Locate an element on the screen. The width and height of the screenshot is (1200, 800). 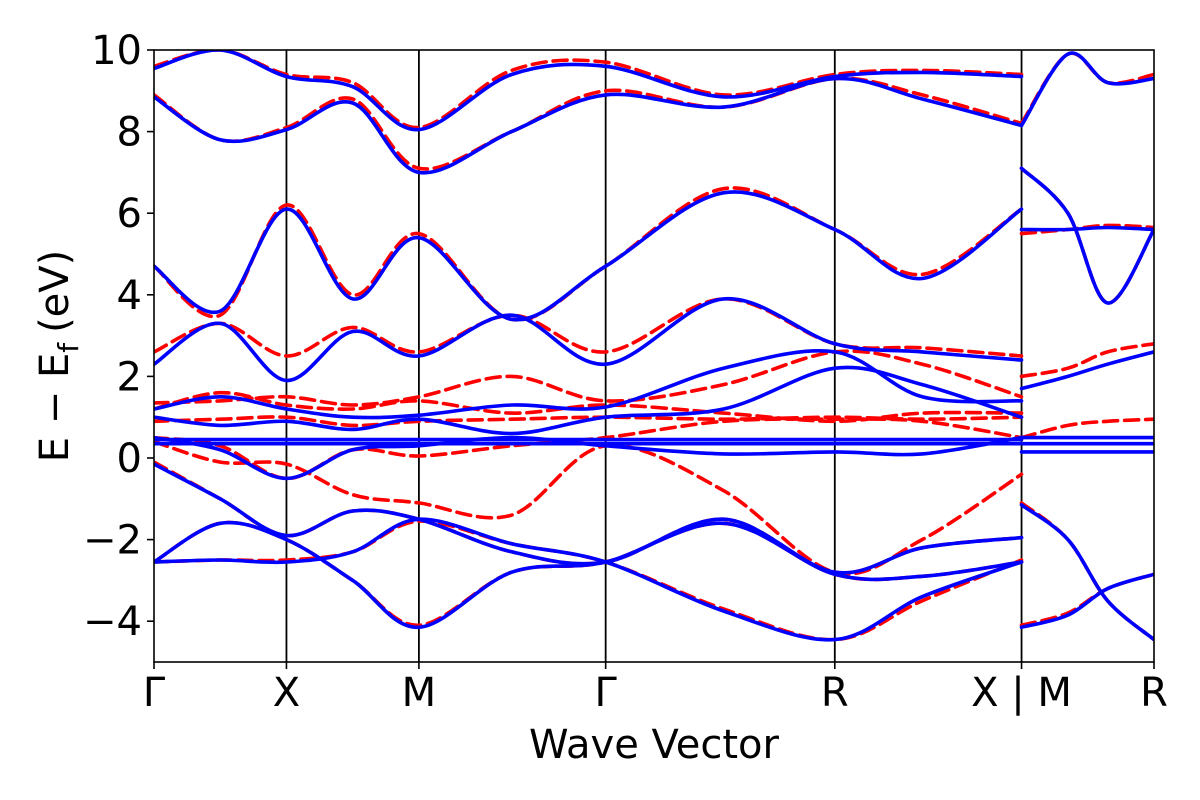
y-tick-label: 2 is located at coordinates (129, 377).